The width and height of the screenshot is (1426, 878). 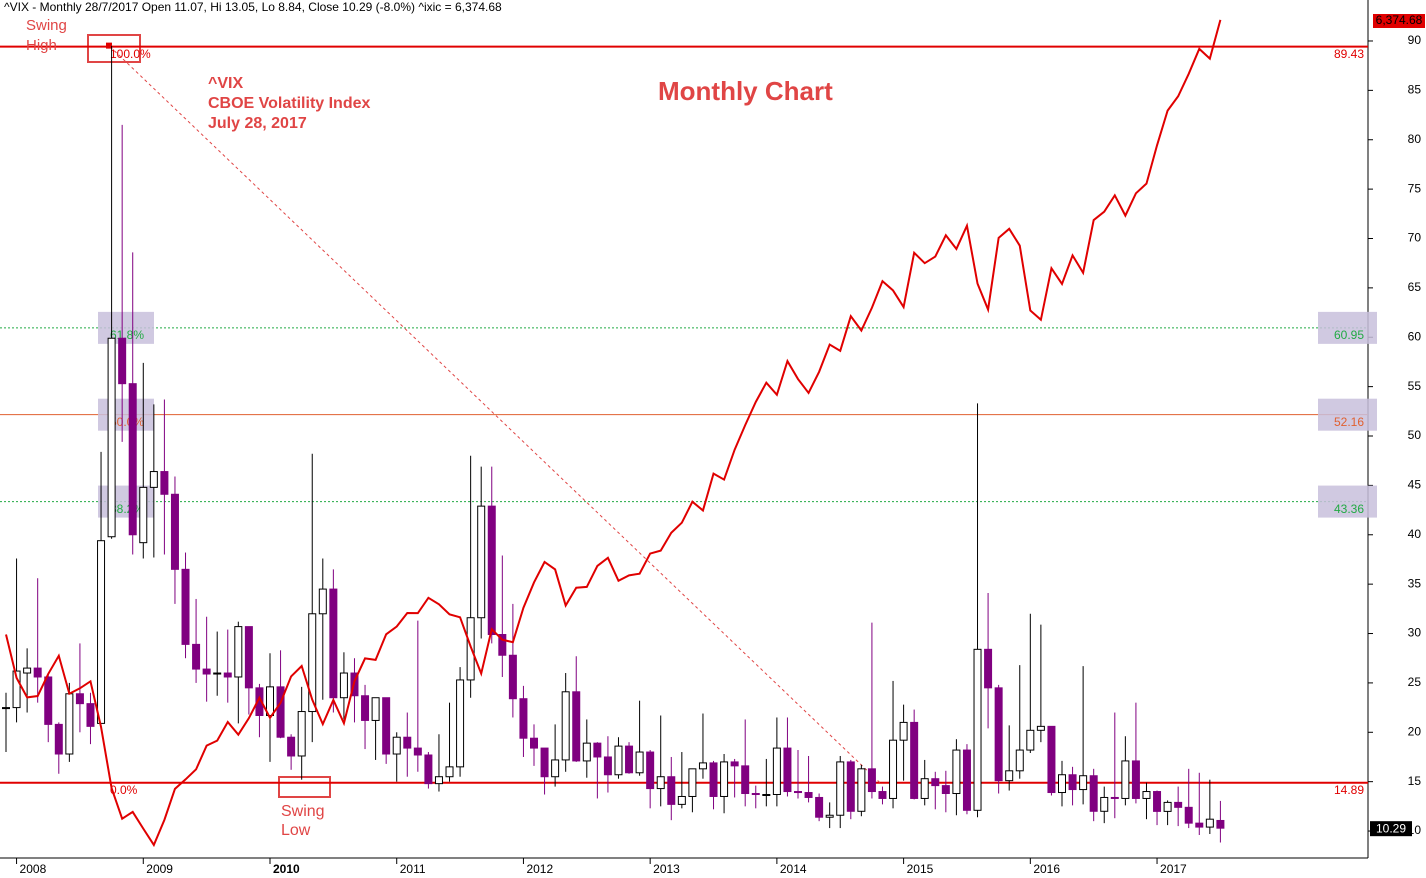 What do you see at coordinates (33, 869) in the screenshot?
I see `x-tick-label: 2008` at bounding box center [33, 869].